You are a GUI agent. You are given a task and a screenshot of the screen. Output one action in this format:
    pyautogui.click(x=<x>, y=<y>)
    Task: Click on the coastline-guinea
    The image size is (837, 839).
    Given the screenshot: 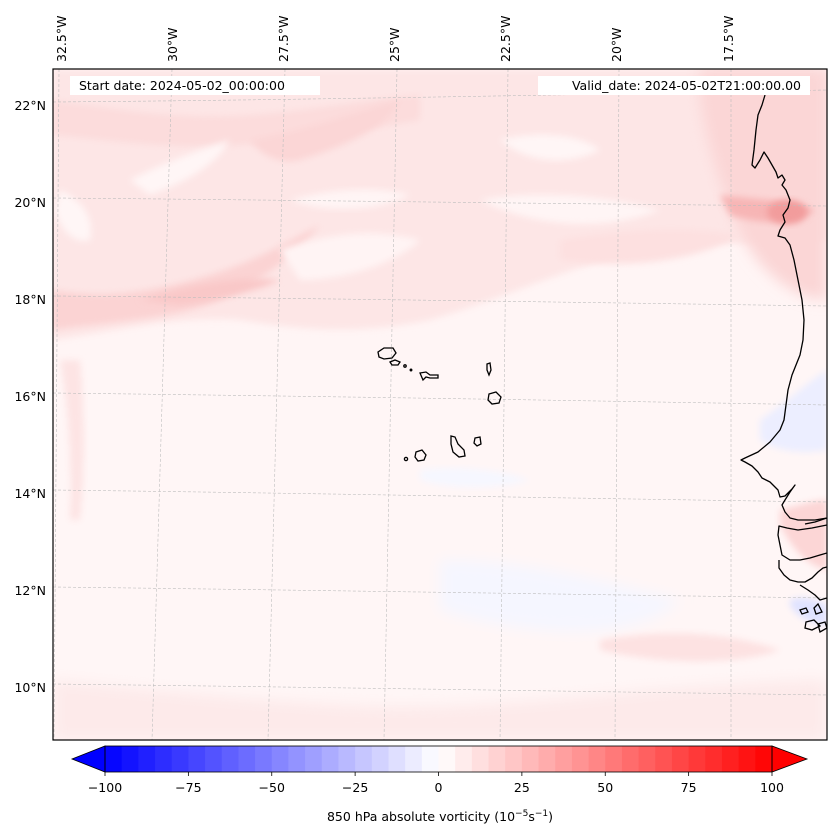 What is the action you would take?
    pyautogui.click(x=813, y=592)
    